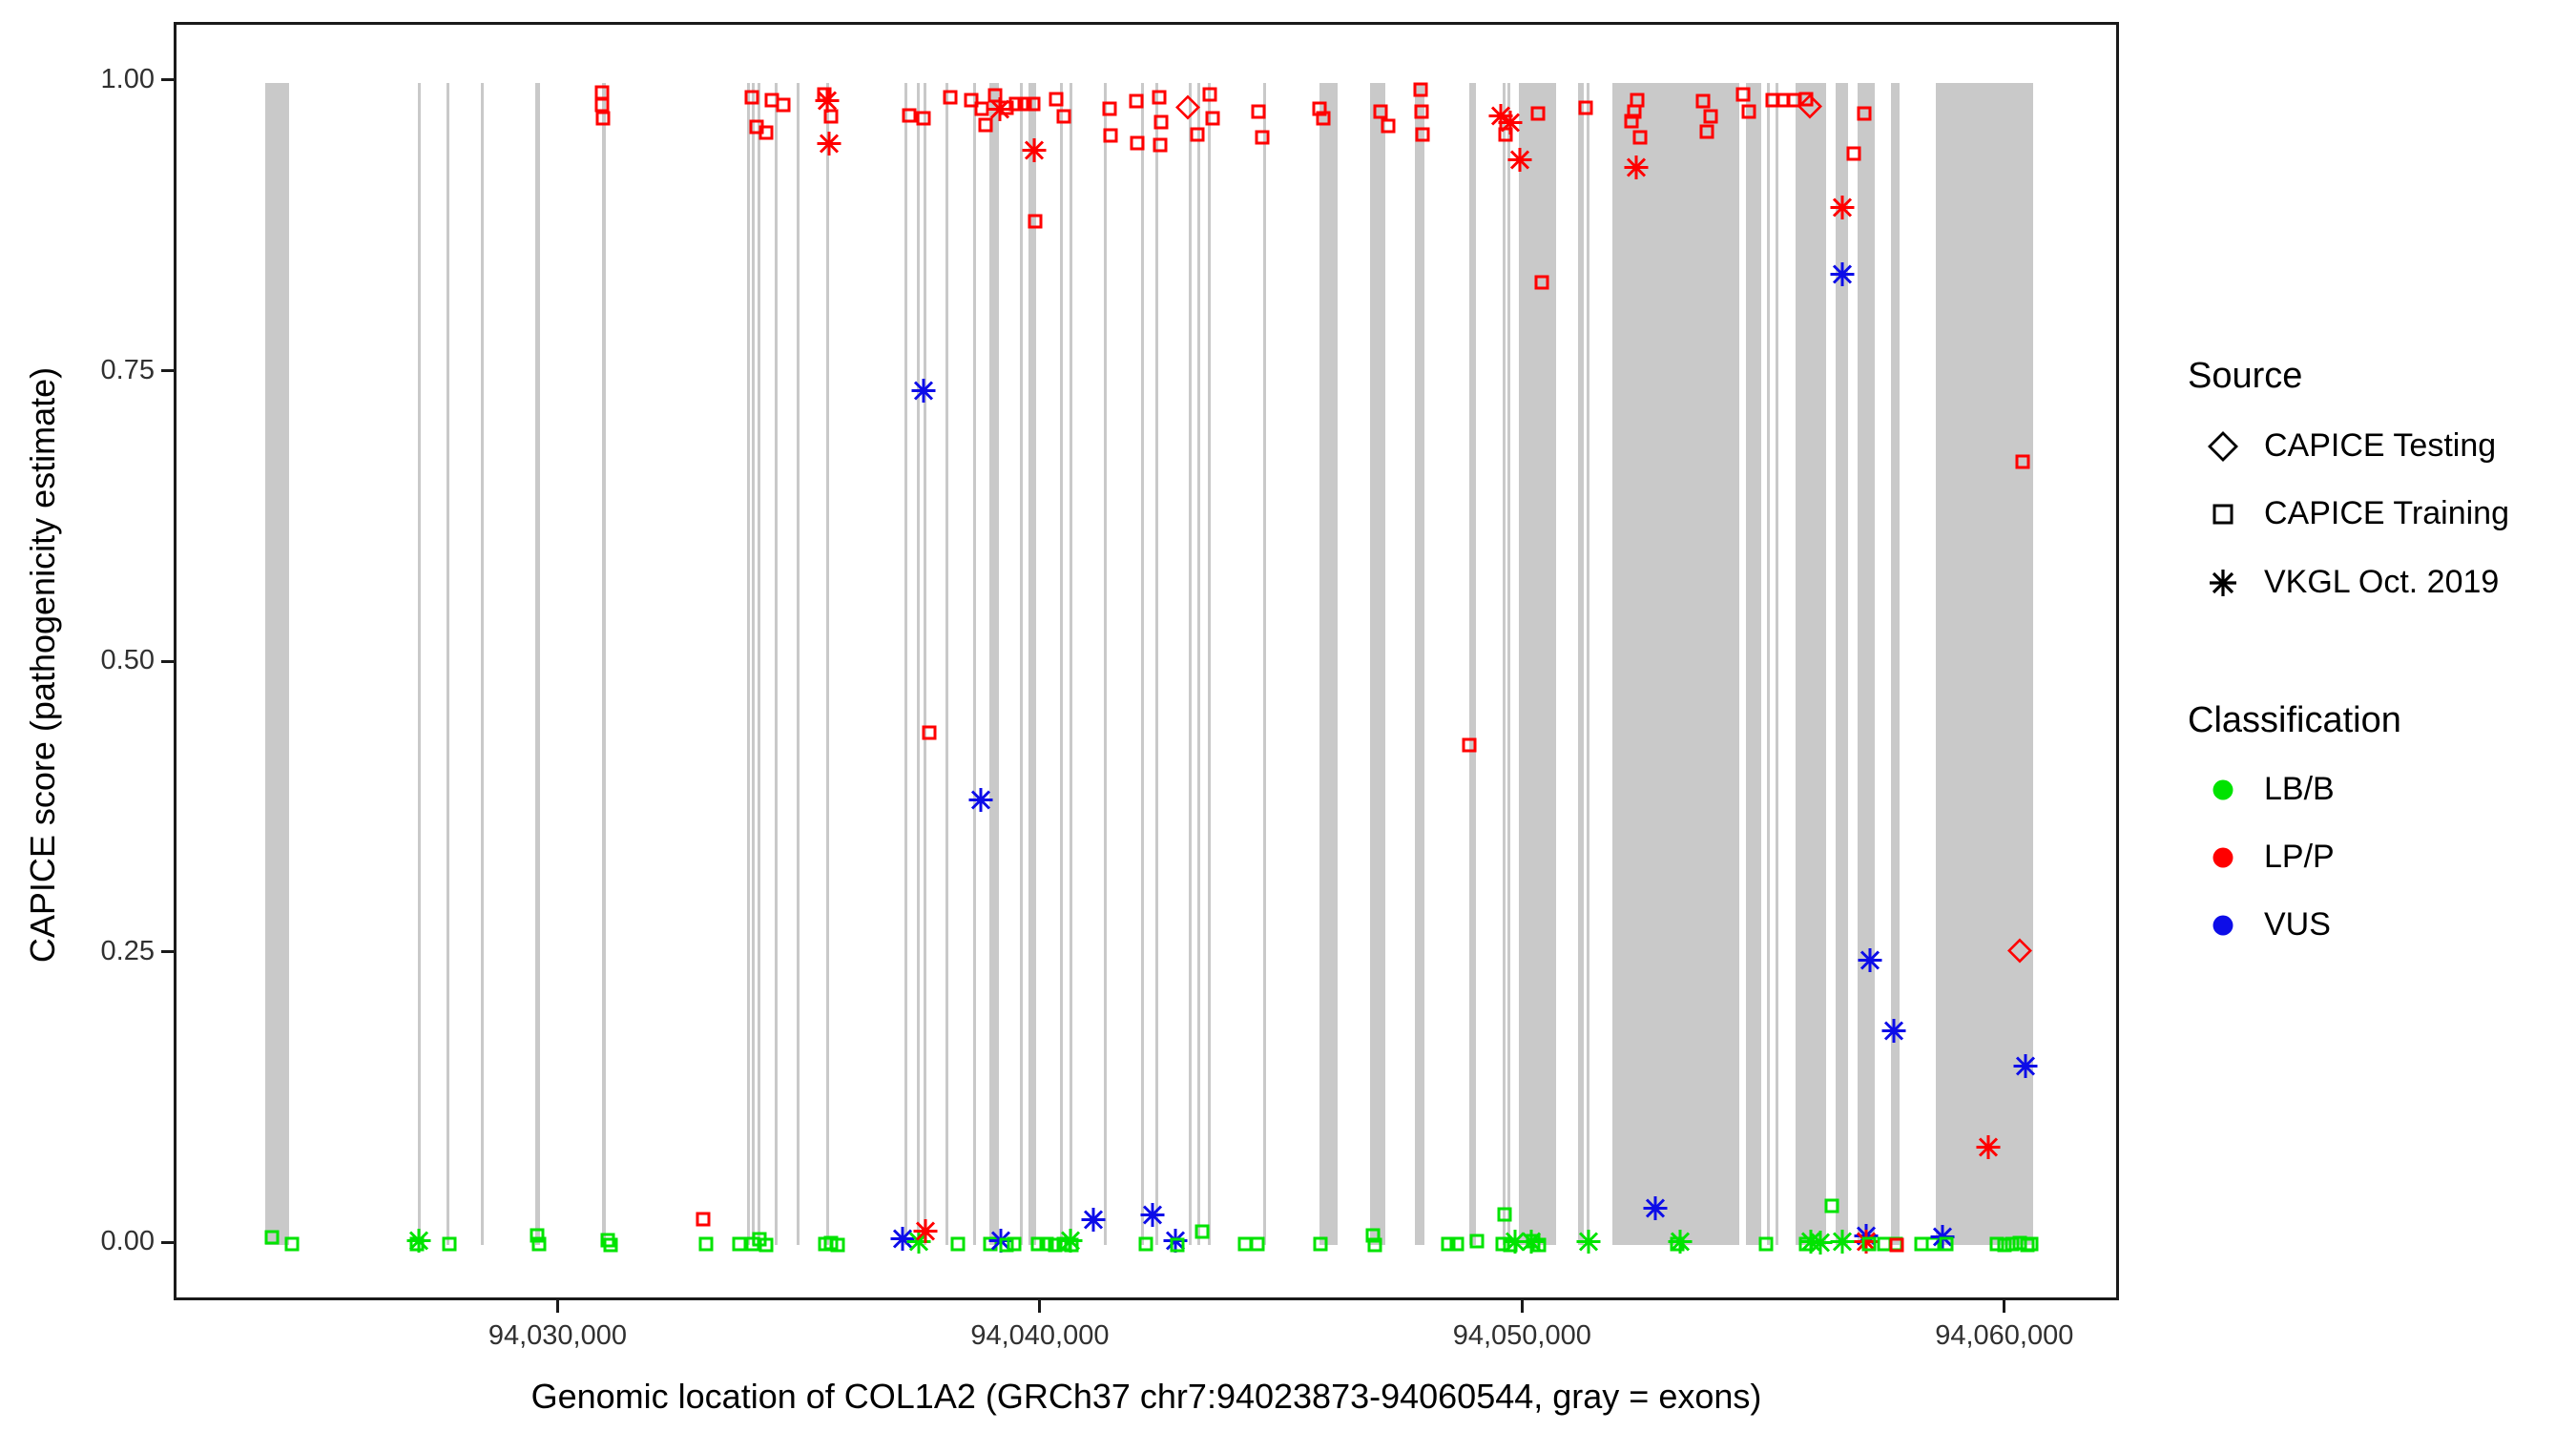  Describe the element at coordinates (2297, 924) in the screenshot. I see `legend-label-vus: VUS` at that location.